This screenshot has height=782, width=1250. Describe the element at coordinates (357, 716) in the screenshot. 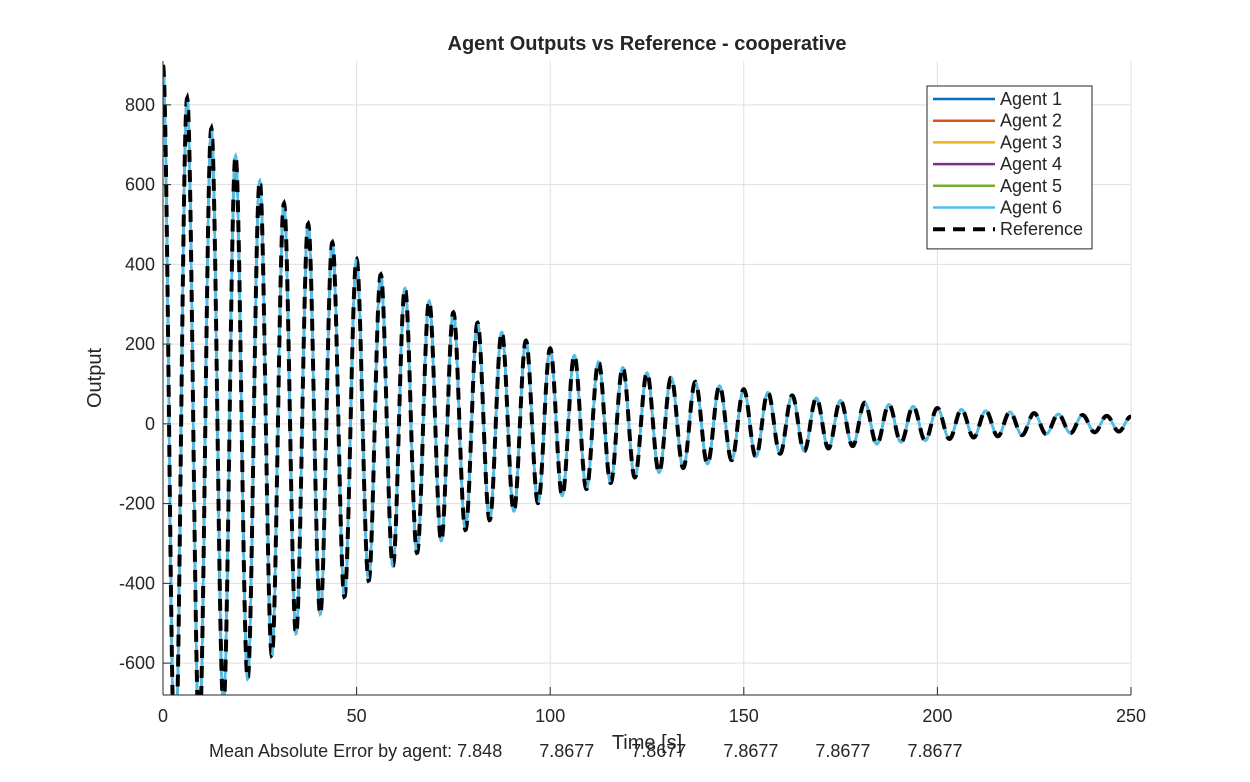

I see `x-tick-label: 50` at that location.